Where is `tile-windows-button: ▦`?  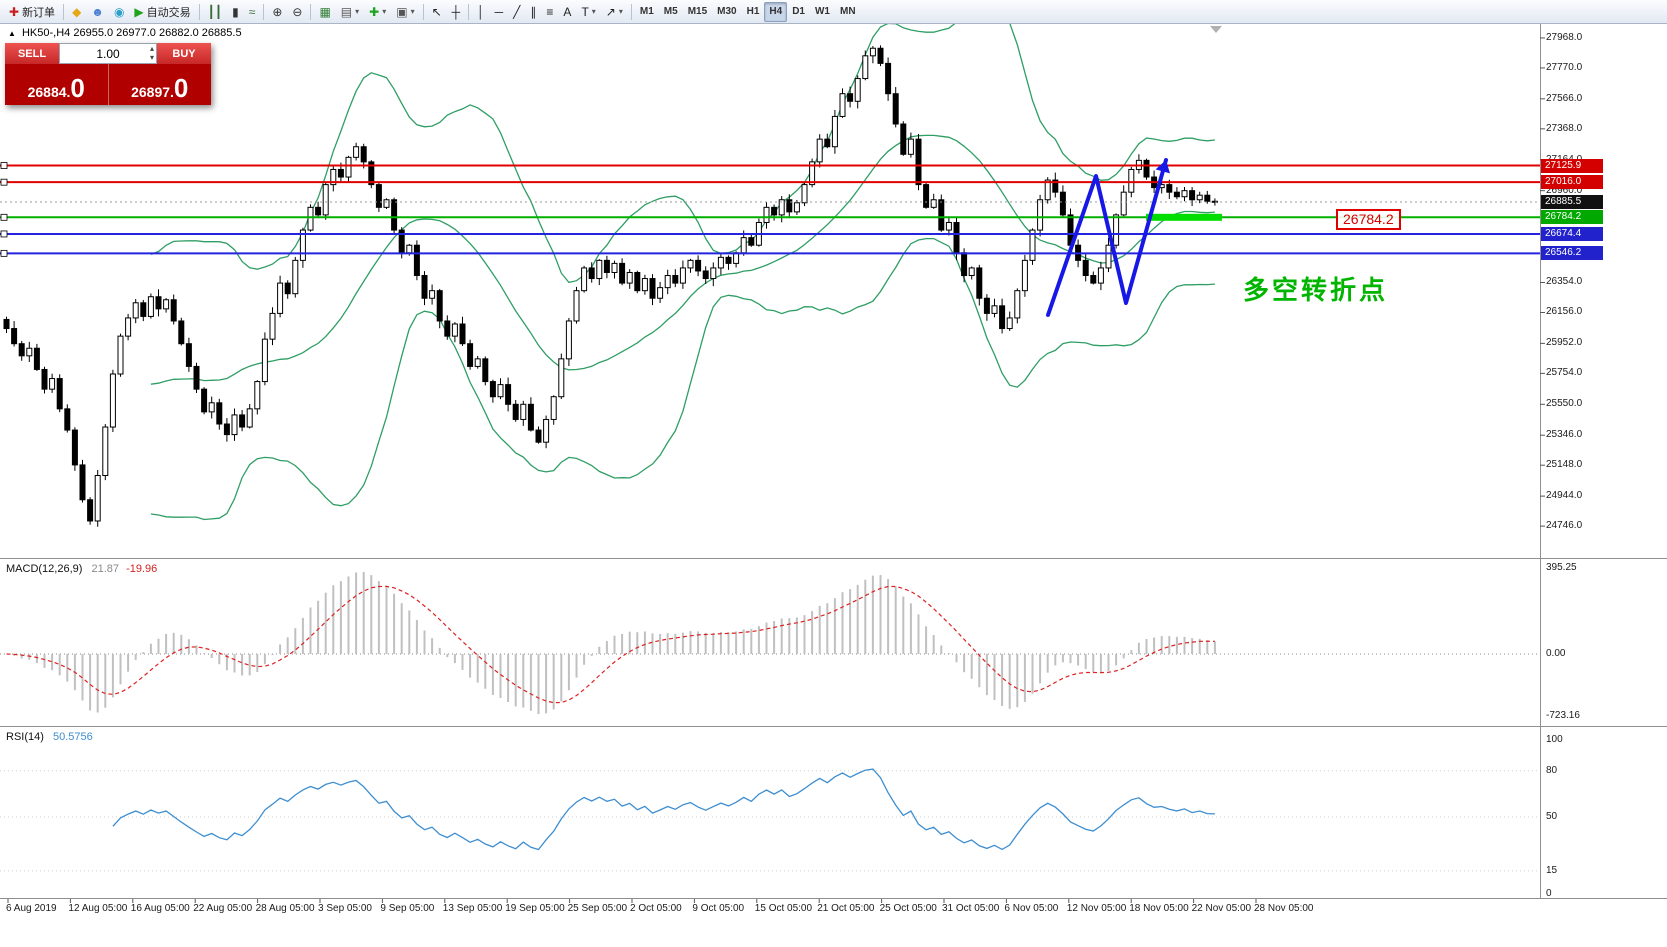
tile-windows-button: ▦ is located at coordinates (324, 12).